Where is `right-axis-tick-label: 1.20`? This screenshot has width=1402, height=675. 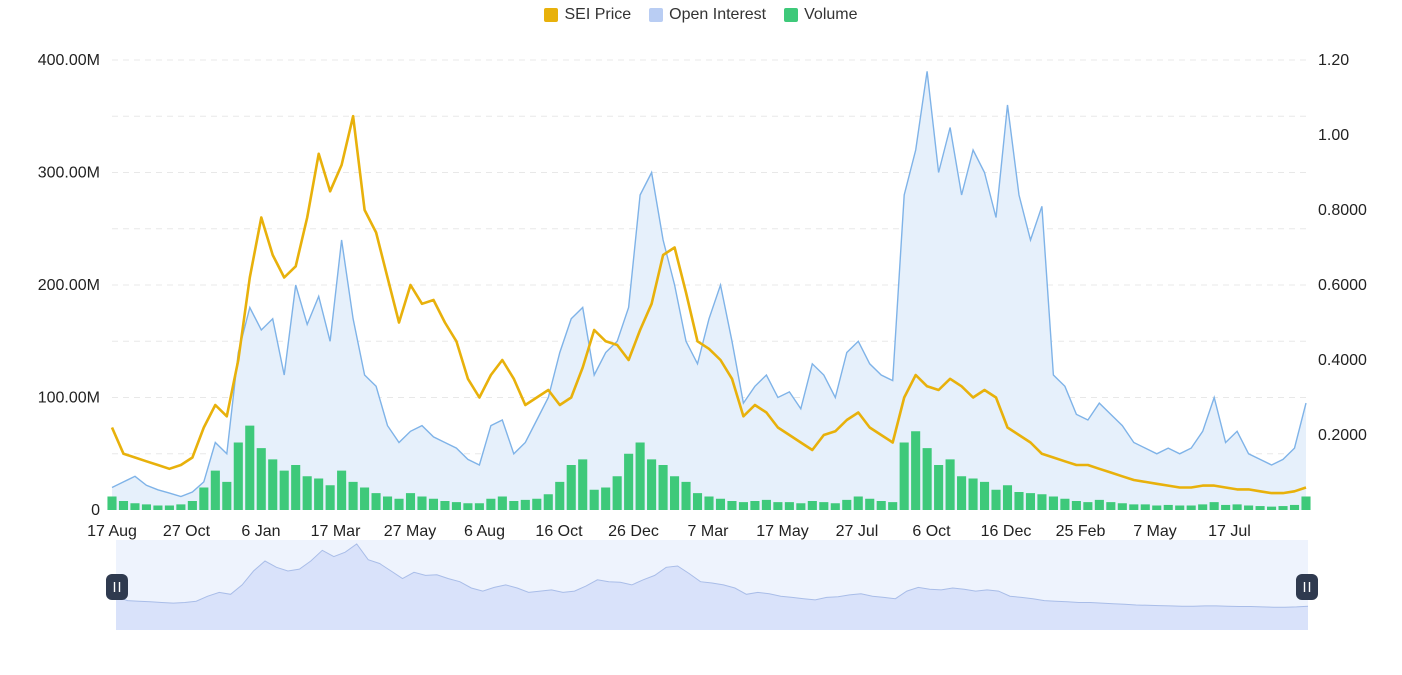
right-axis-tick-label: 1.20 is located at coordinates (1333, 60).